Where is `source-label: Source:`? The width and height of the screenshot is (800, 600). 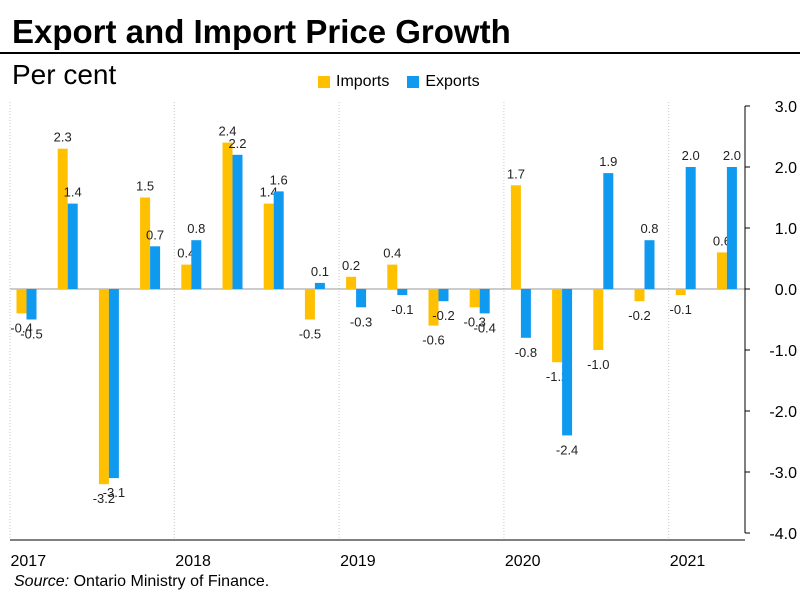 source-label: Source: is located at coordinates (42, 581).